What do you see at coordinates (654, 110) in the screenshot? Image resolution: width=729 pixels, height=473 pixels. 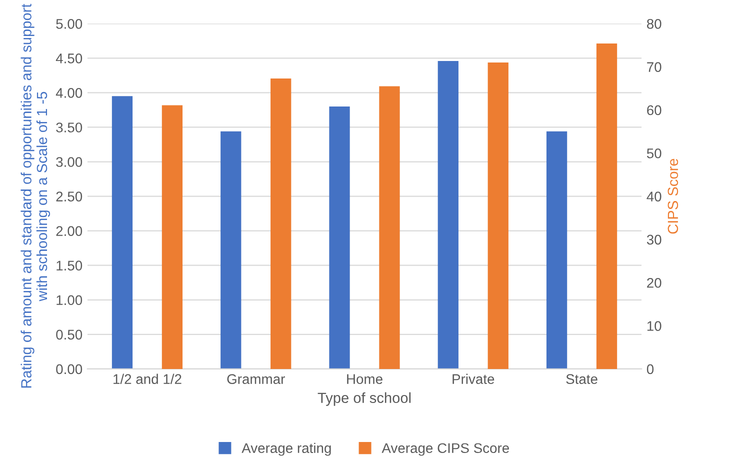 I see `y2-tick-label: 60` at bounding box center [654, 110].